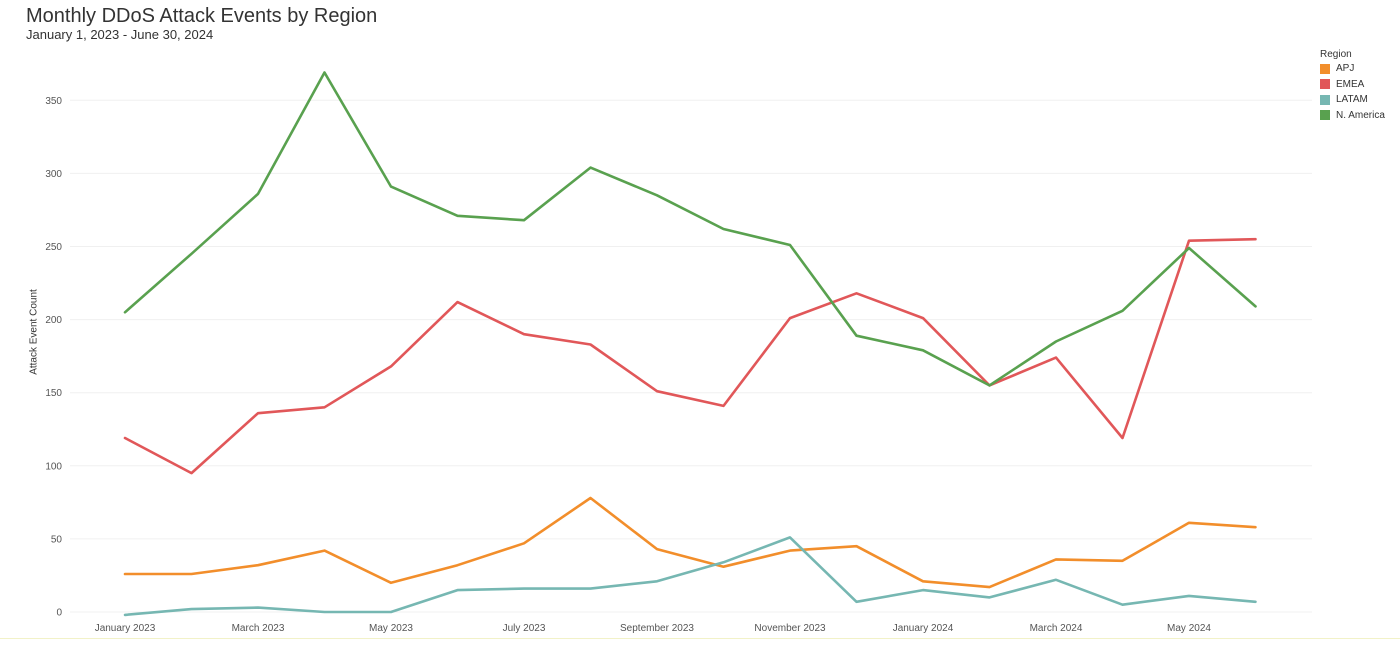  What do you see at coordinates (1345, 69) in the screenshot?
I see `legend-label: APJ` at bounding box center [1345, 69].